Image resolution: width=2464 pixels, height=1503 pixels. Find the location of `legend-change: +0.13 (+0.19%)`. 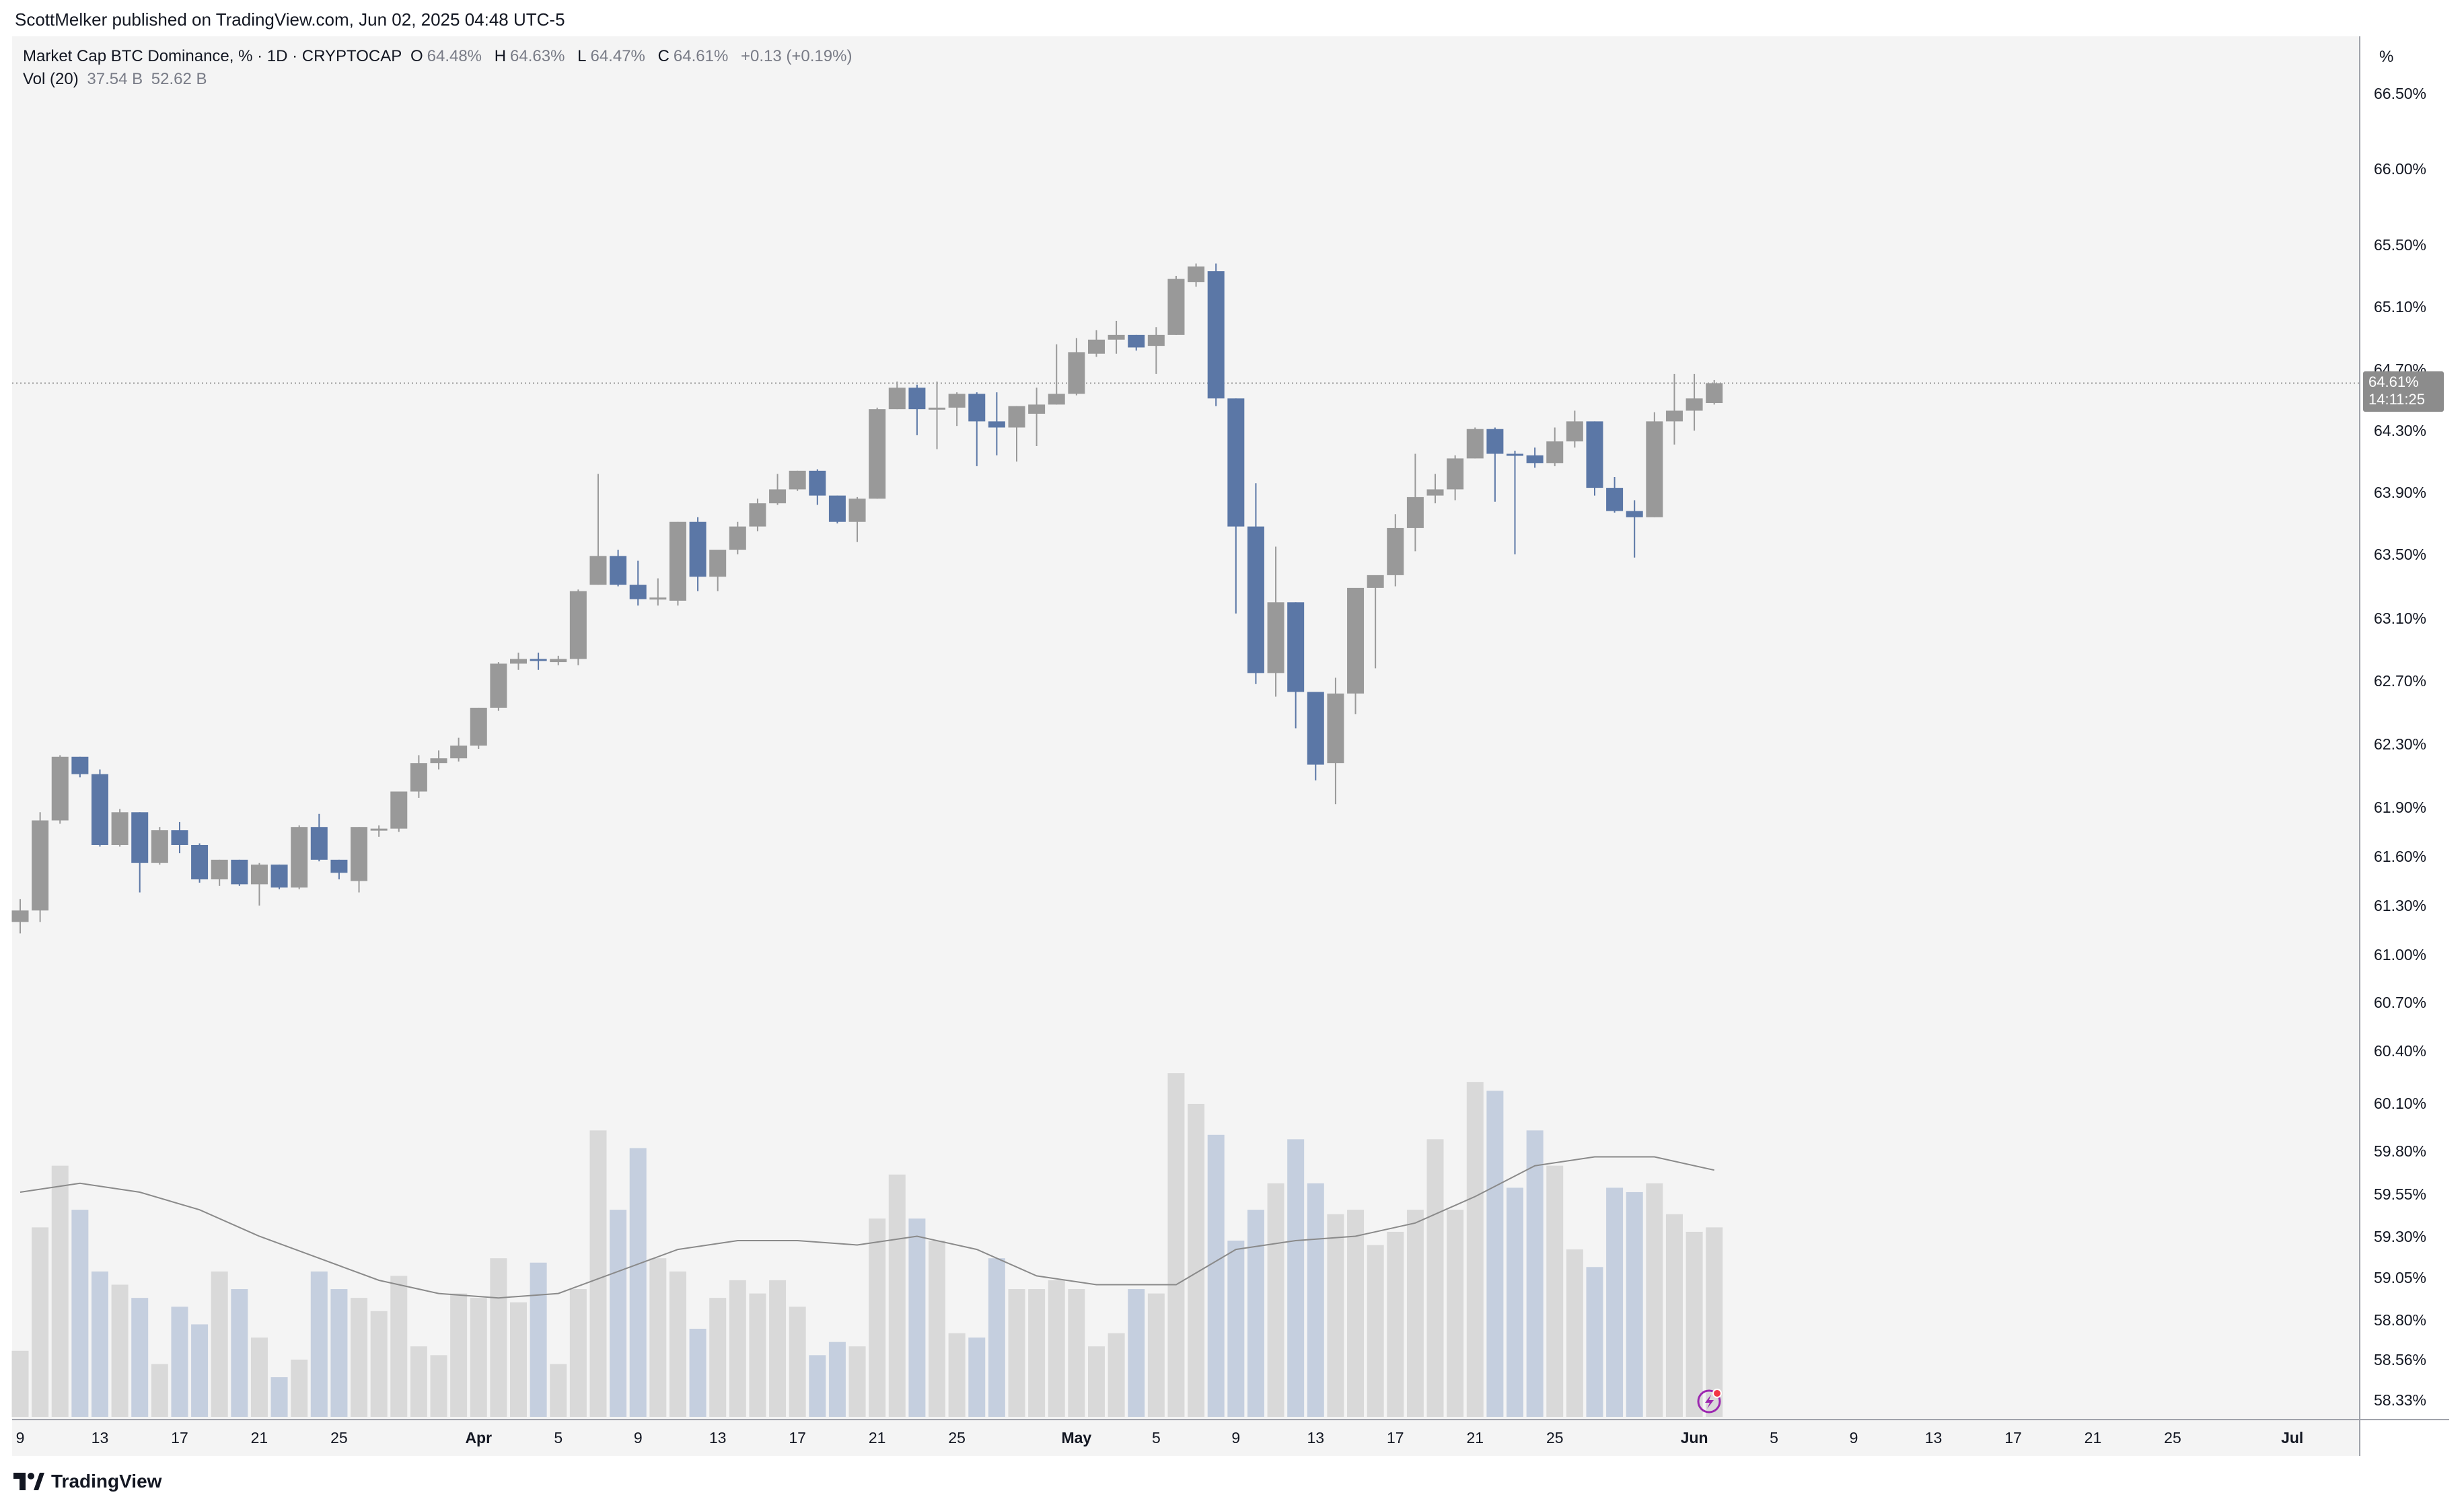

legend-change: +0.13 (+0.19%) is located at coordinates (796, 56).